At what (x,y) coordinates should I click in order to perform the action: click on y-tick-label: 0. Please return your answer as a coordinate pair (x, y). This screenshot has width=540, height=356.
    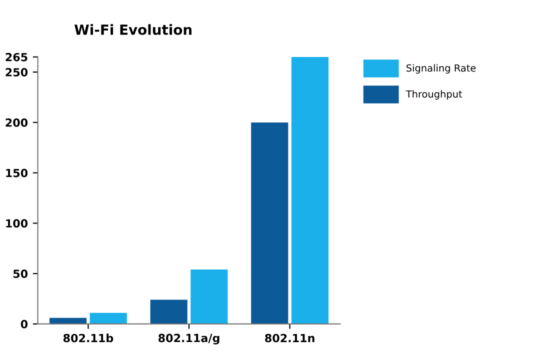
    Looking at the image, I should click on (24, 324).